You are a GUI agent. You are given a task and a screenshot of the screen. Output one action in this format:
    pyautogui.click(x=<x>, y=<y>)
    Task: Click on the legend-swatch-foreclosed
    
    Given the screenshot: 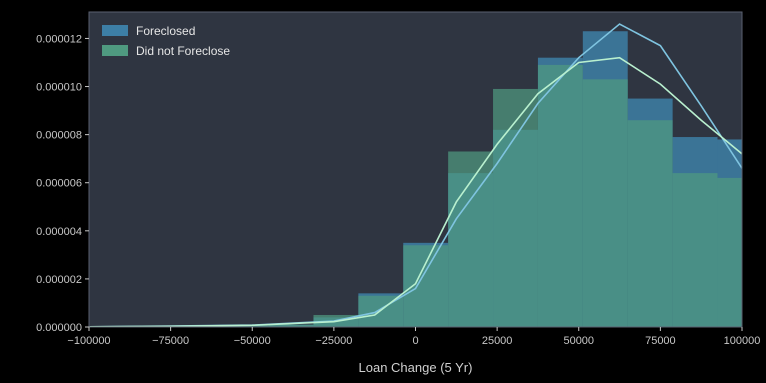 What is the action you would take?
    pyautogui.click(x=115, y=30)
    